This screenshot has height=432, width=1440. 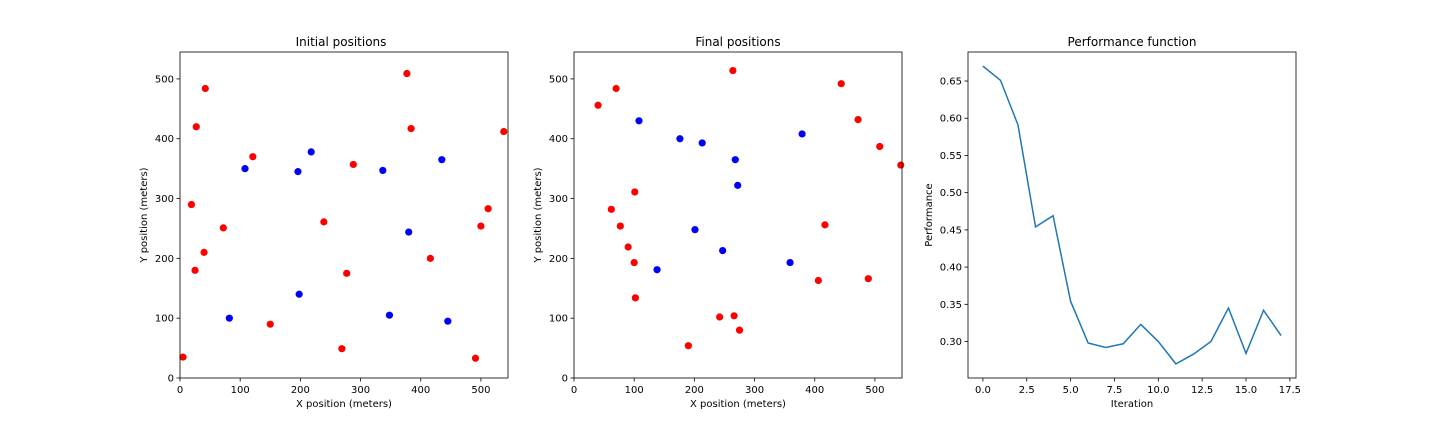 What do you see at coordinates (164, 199) in the screenshot?
I see `y-tick-label: 300` at bounding box center [164, 199].